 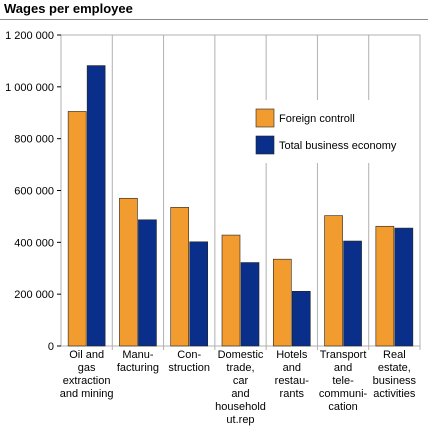 What do you see at coordinates (51, 347) in the screenshot?
I see `y-tick-label: 0` at bounding box center [51, 347].